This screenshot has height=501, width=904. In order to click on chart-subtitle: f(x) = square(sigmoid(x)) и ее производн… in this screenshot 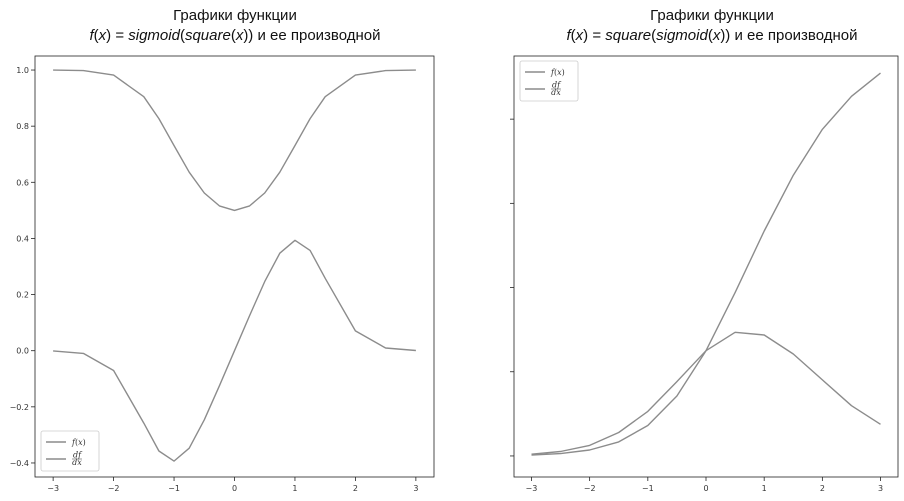, I will do `click(711, 35)`.